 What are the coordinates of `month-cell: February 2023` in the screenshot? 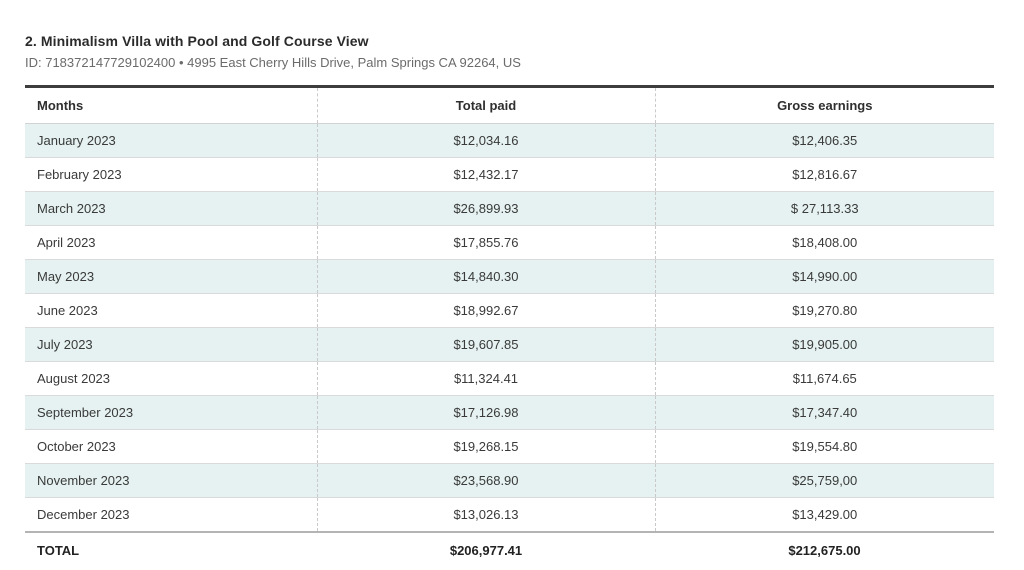 It's located at (171, 174).